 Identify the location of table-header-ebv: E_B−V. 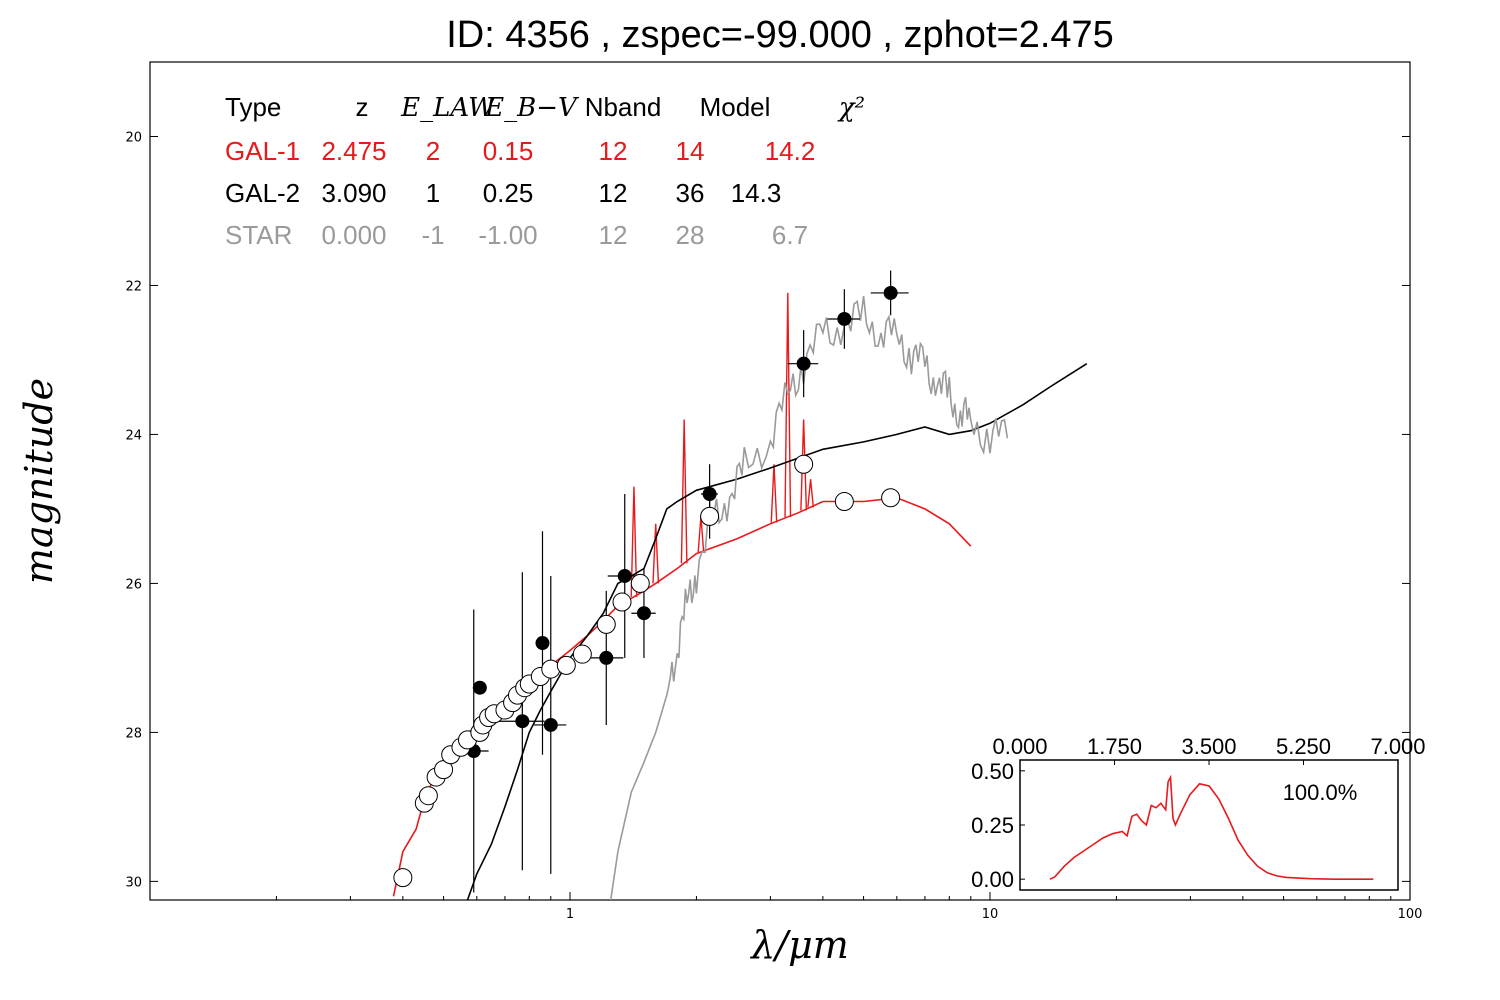
(531, 108).